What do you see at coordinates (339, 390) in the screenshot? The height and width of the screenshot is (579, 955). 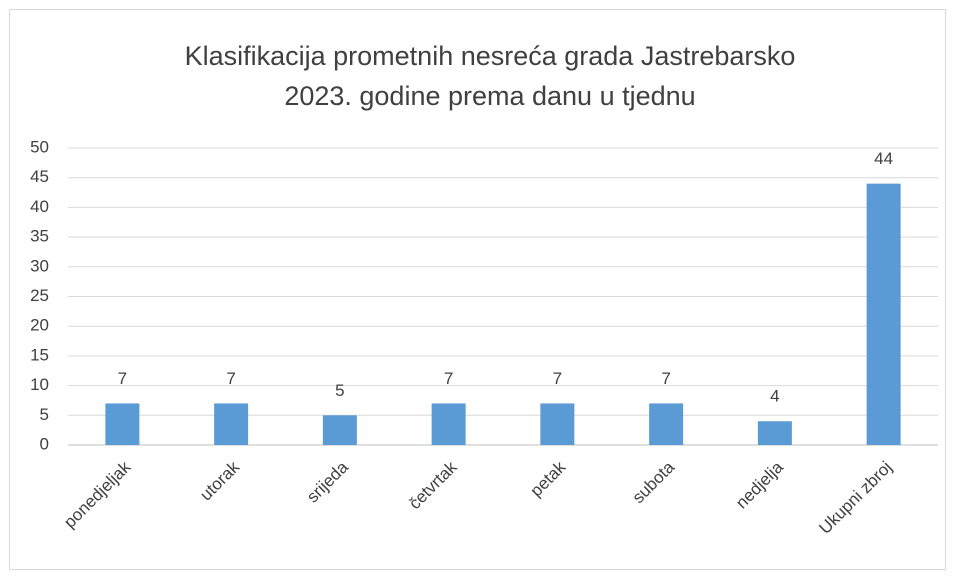 I see `data-label: 5` at bounding box center [339, 390].